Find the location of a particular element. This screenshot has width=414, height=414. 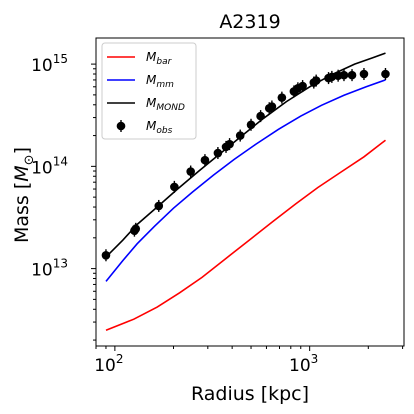

x-tick-label: 10³ is located at coordinates (303, 364).